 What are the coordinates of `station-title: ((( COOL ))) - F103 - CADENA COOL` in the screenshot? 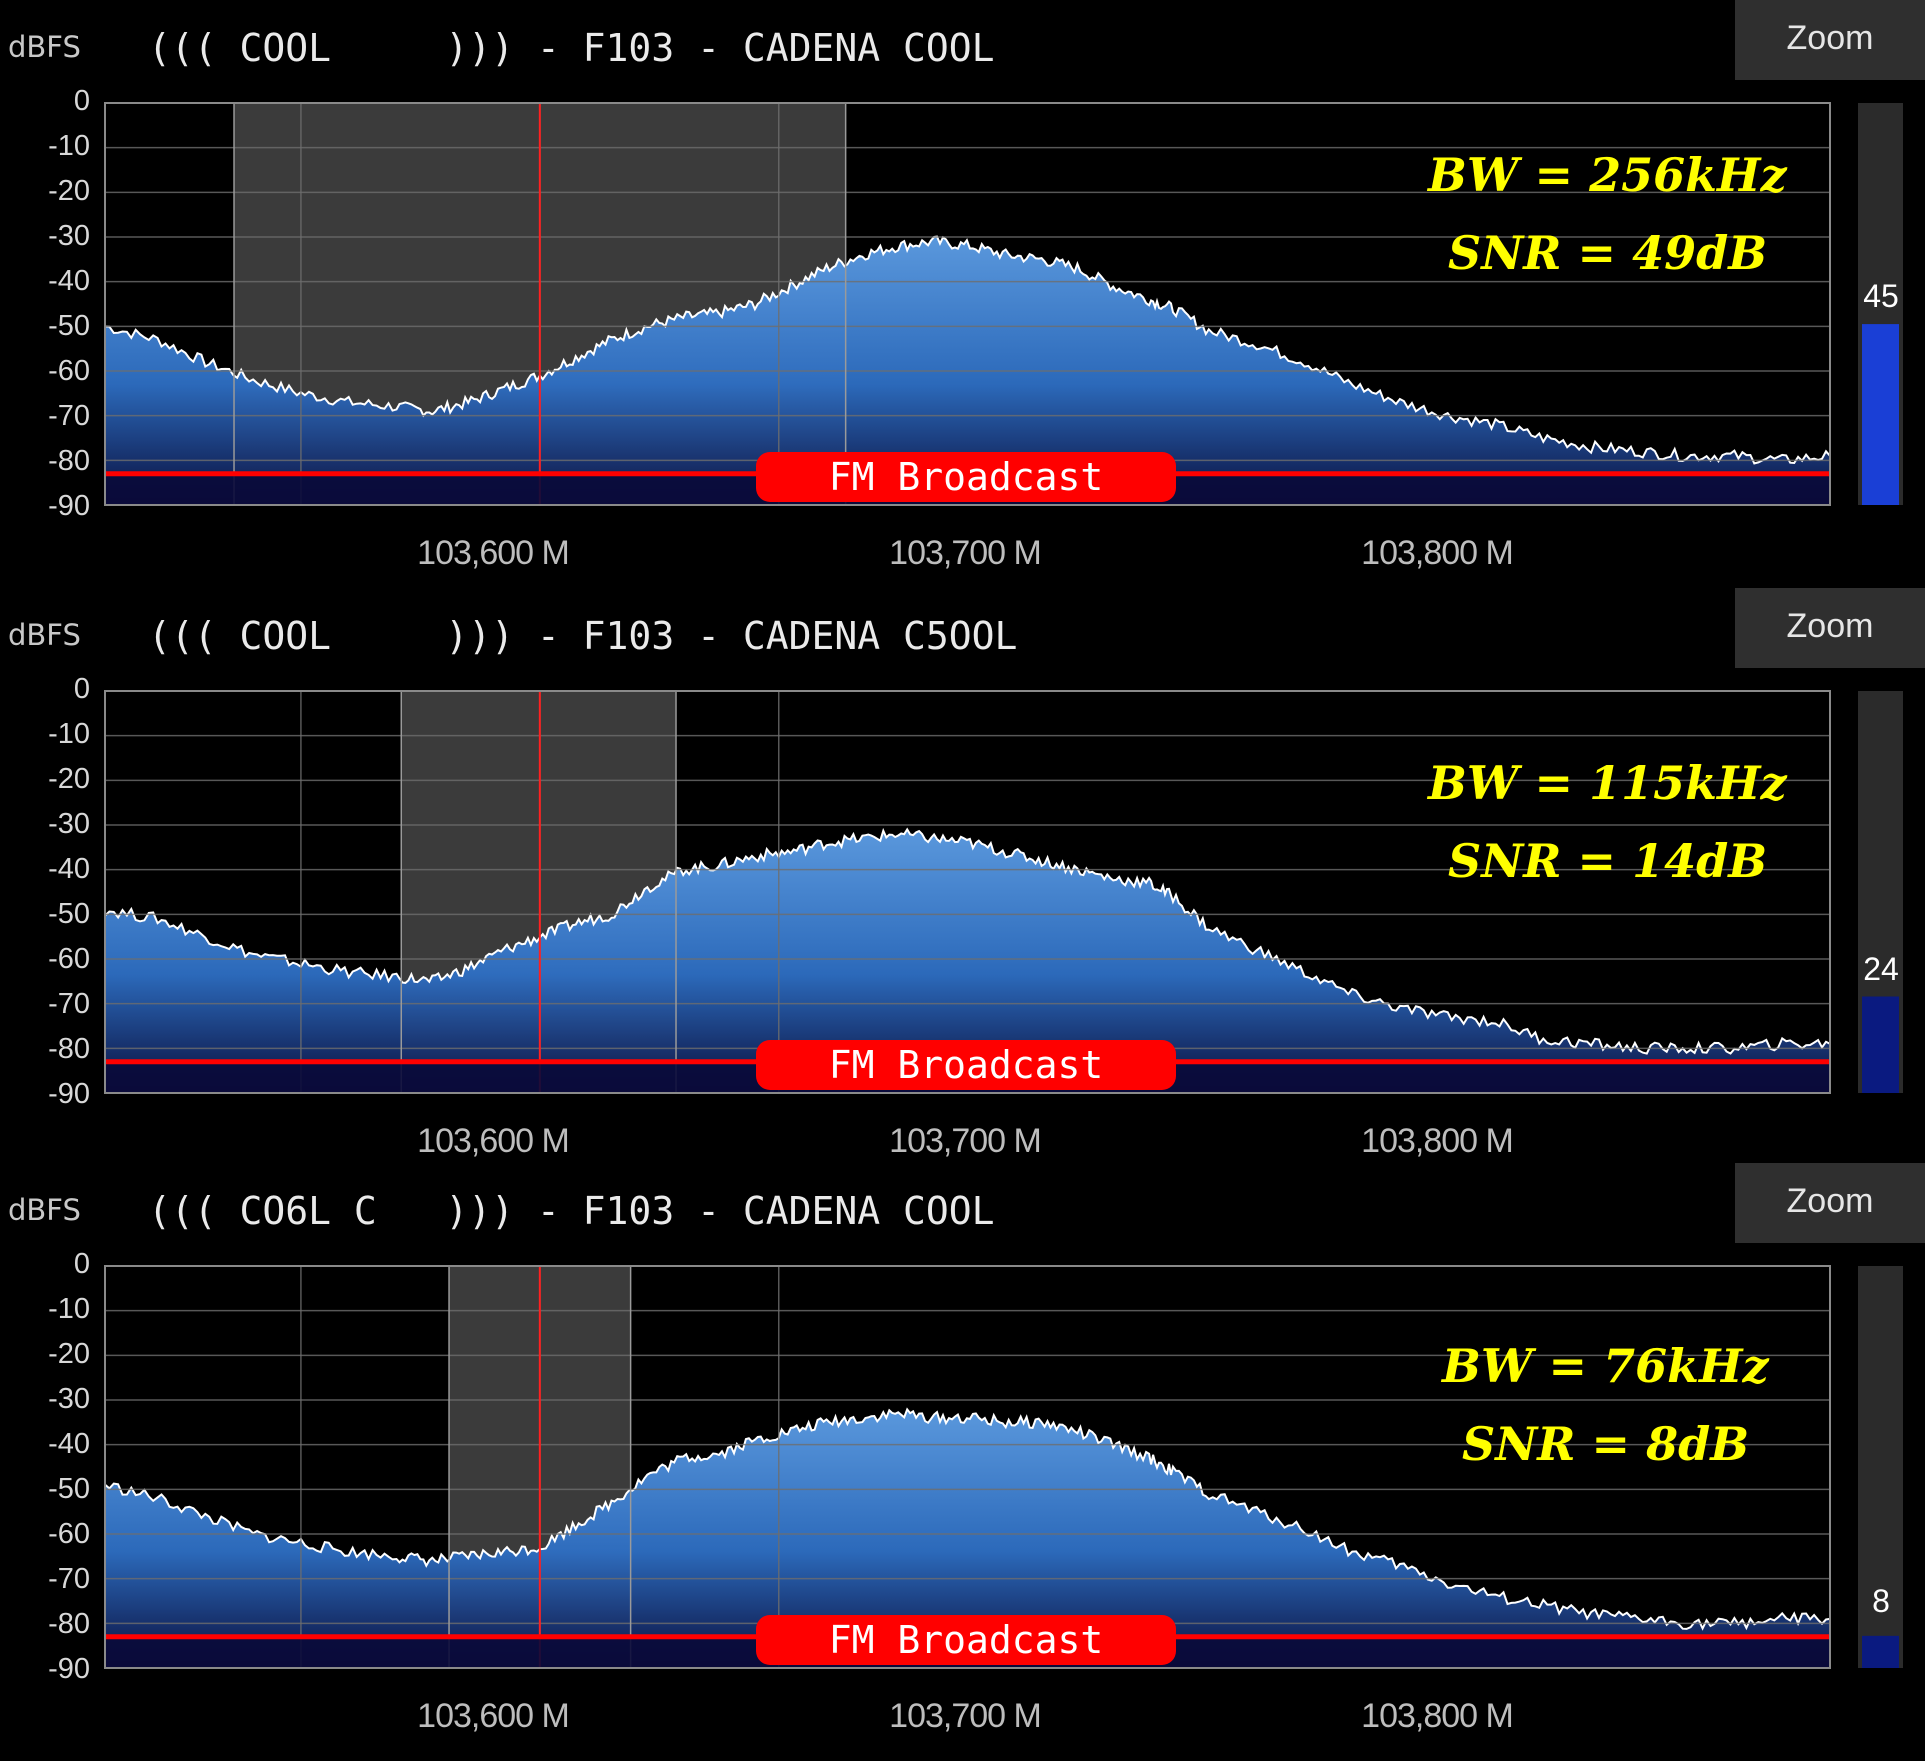 It's located at (571, 48).